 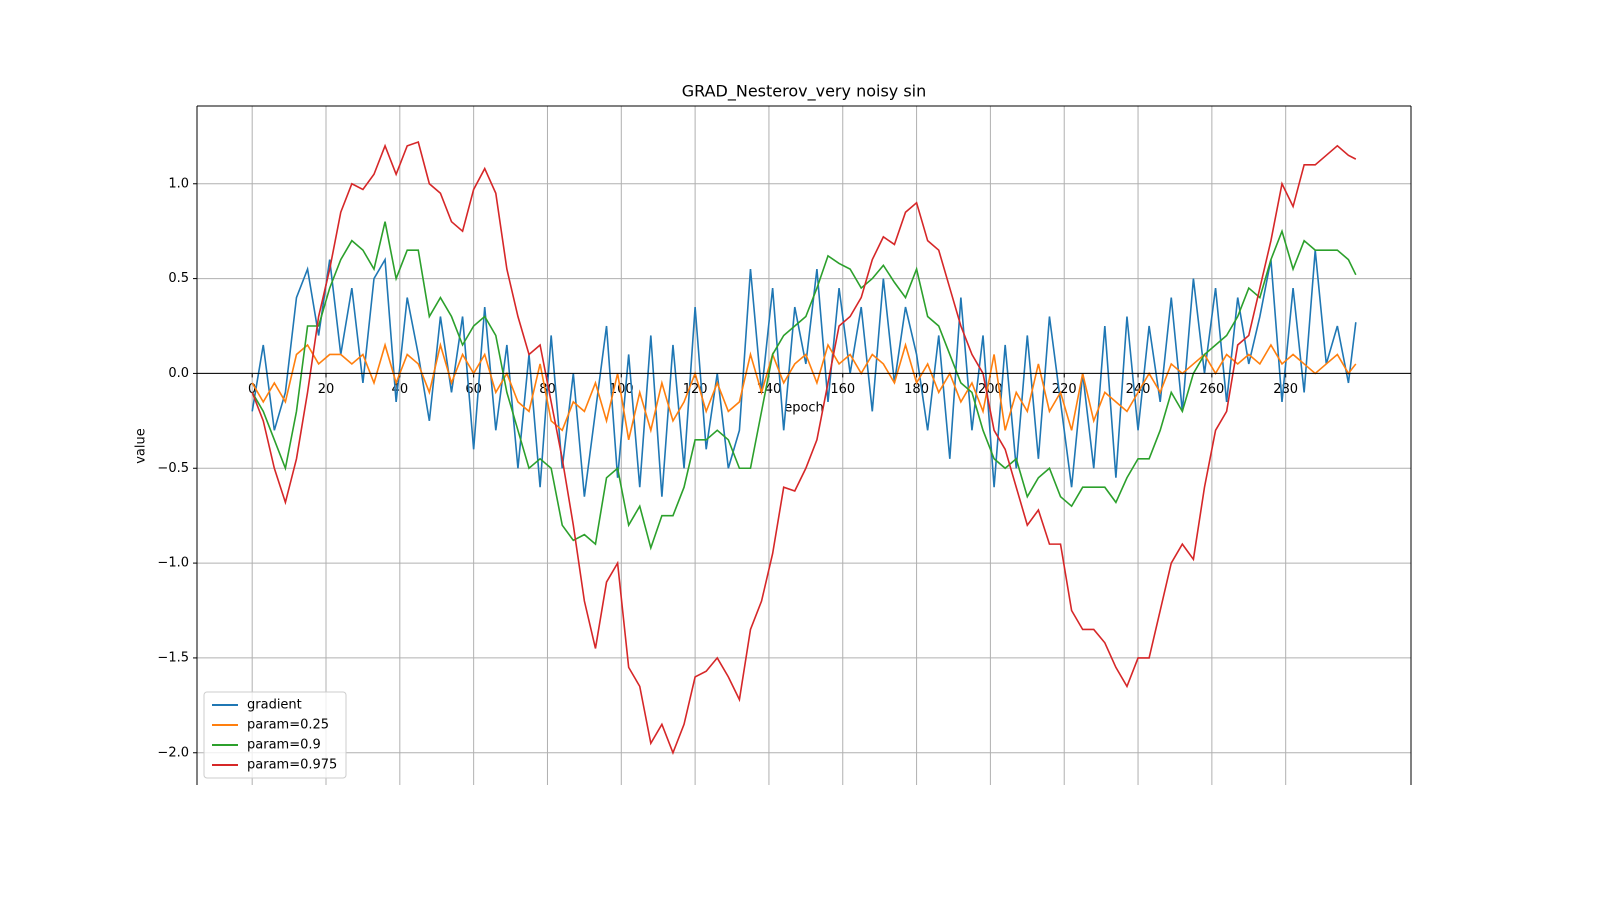 I want to click on x-tick-label: 240, so click(x=1138, y=389).